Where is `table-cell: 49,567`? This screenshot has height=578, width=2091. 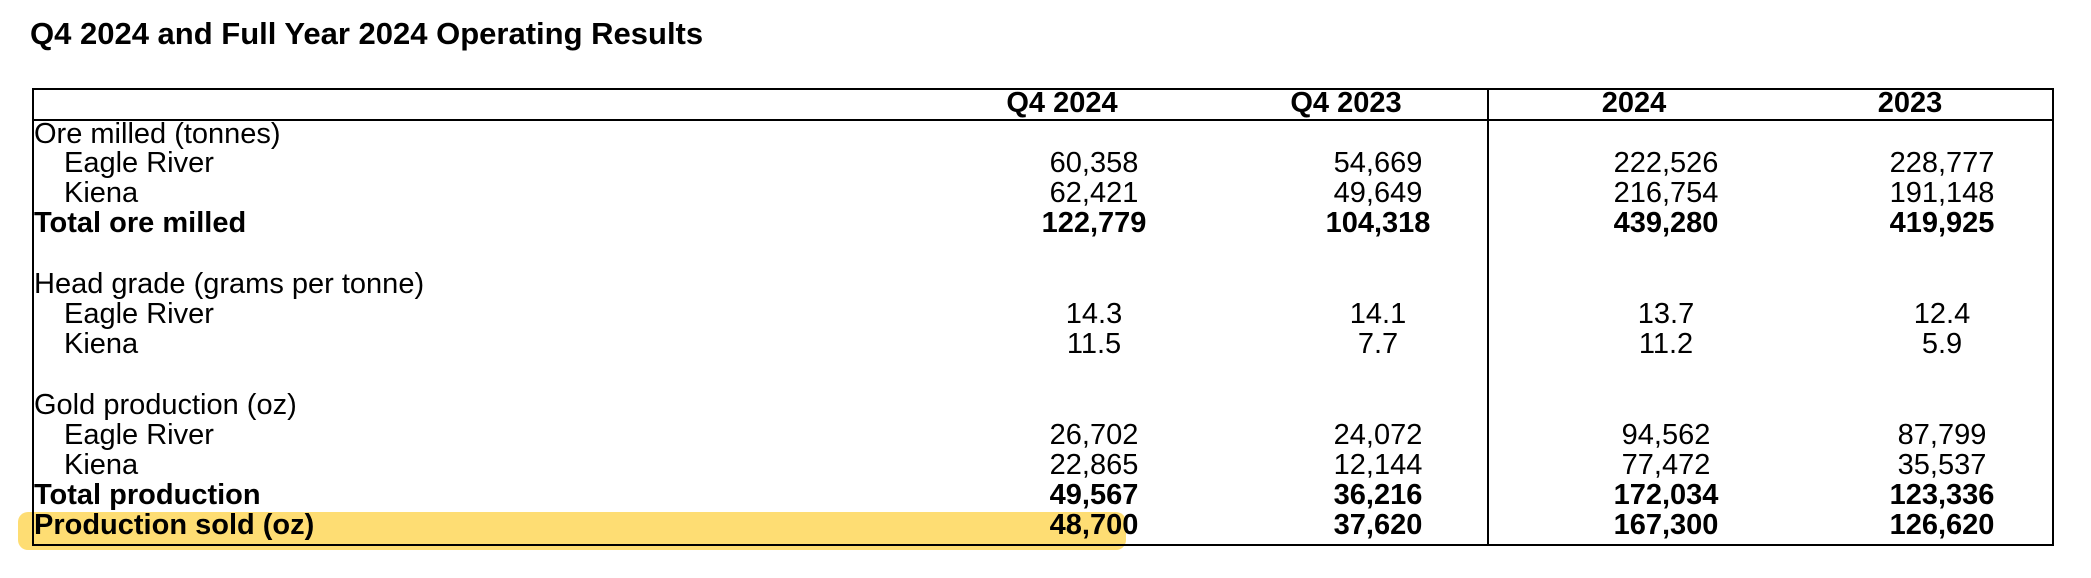
table-cell: 49,567 is located at coordinates (1094, 495).